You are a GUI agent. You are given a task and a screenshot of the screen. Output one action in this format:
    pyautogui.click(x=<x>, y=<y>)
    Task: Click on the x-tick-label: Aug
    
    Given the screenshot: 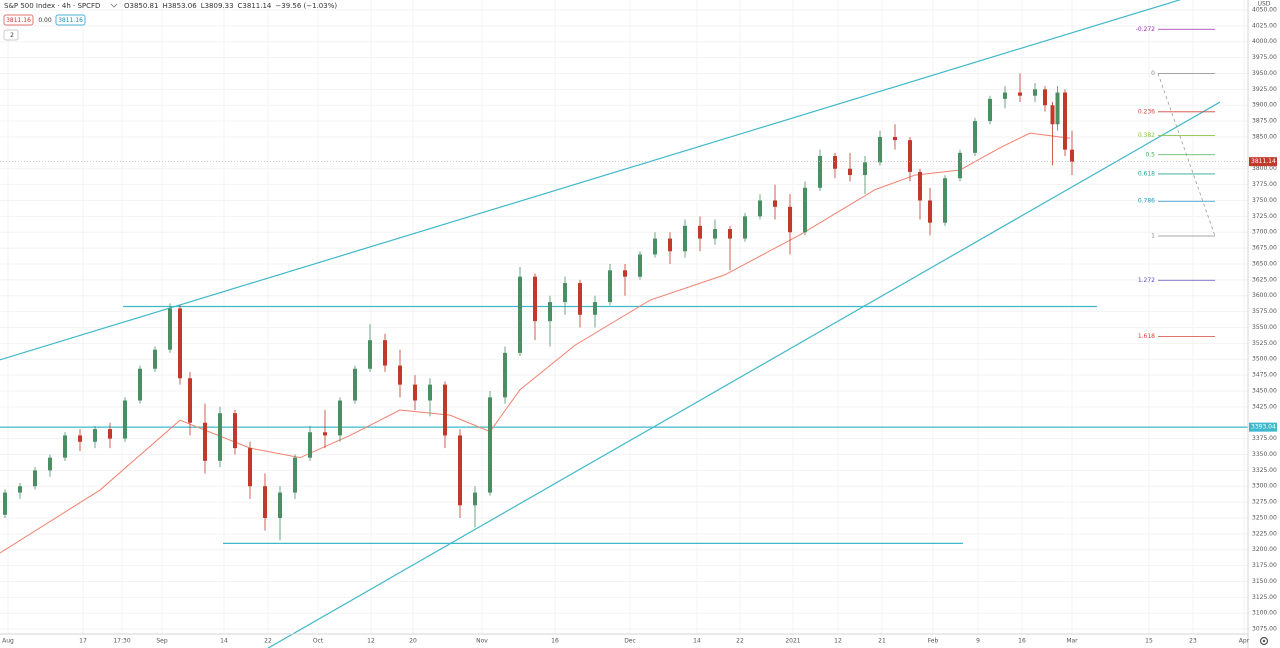 What is the action you would take?
    pyautogui.click(x=8, y=641)
    